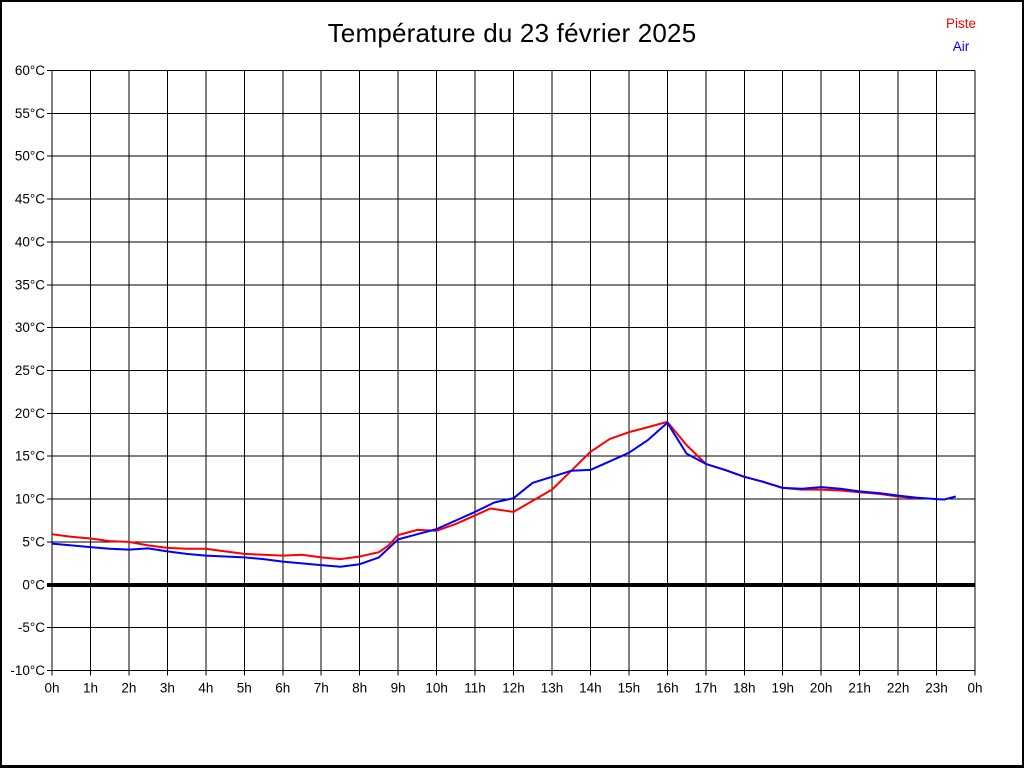 The width and height of the screenshot is (1024, 768). What do you see at coordinates (859, 688) in the screenshot?
I see `x-tick-label: 21h` at bounding box center [859, 688].